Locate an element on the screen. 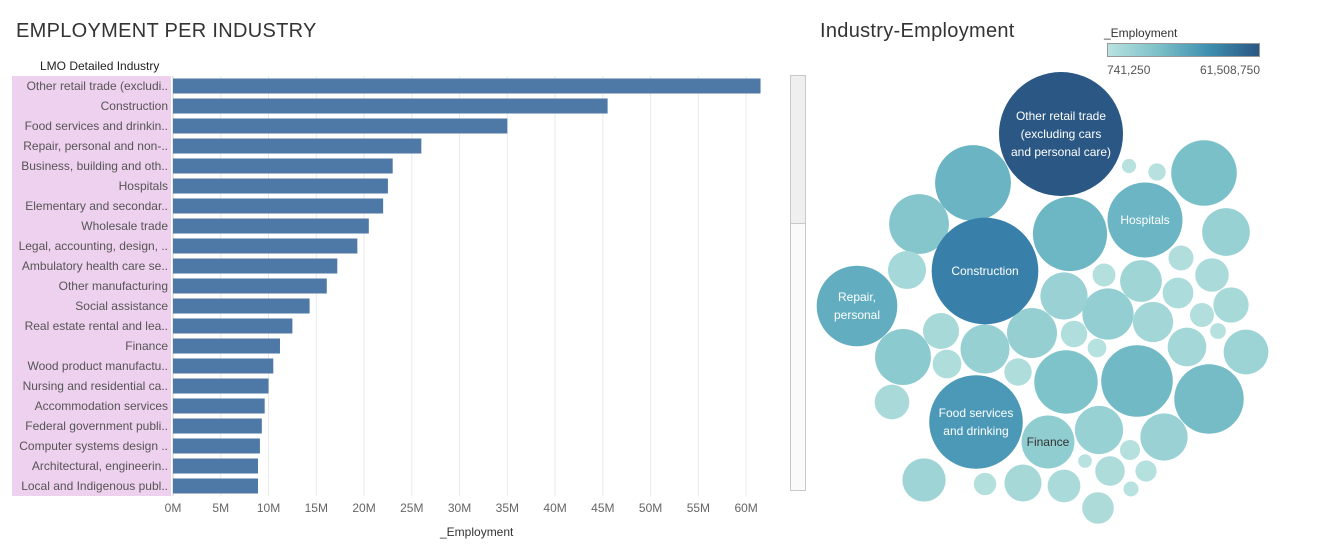  category-label: Hospitals is located at coordinates (143, 186).